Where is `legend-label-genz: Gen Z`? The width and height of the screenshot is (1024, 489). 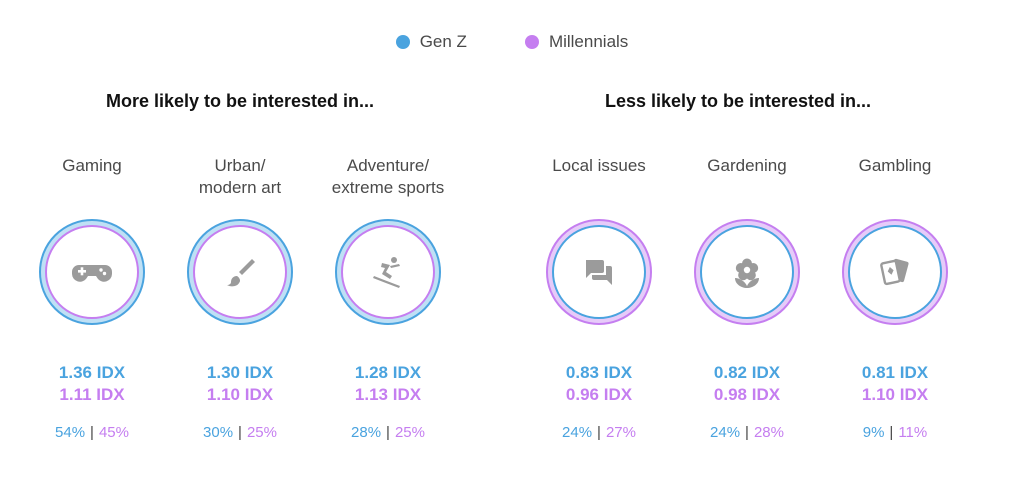 legend-label-genz: Gen Z is located at coordinates (443, 41).